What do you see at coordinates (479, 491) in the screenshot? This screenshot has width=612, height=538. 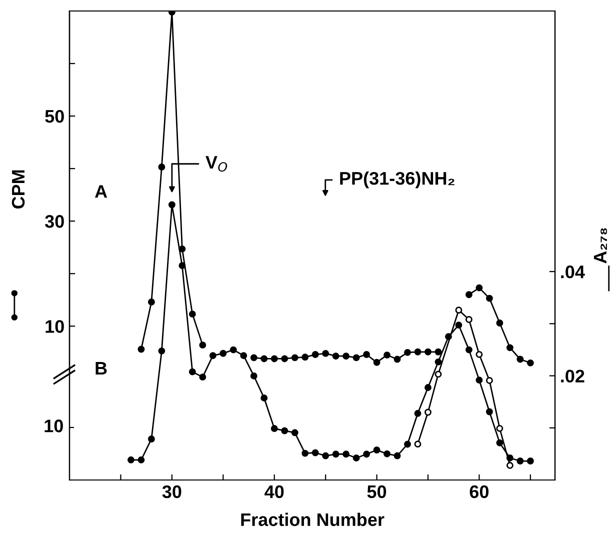 I see `x-tick-label: 60` at bounding box center [479, 491].